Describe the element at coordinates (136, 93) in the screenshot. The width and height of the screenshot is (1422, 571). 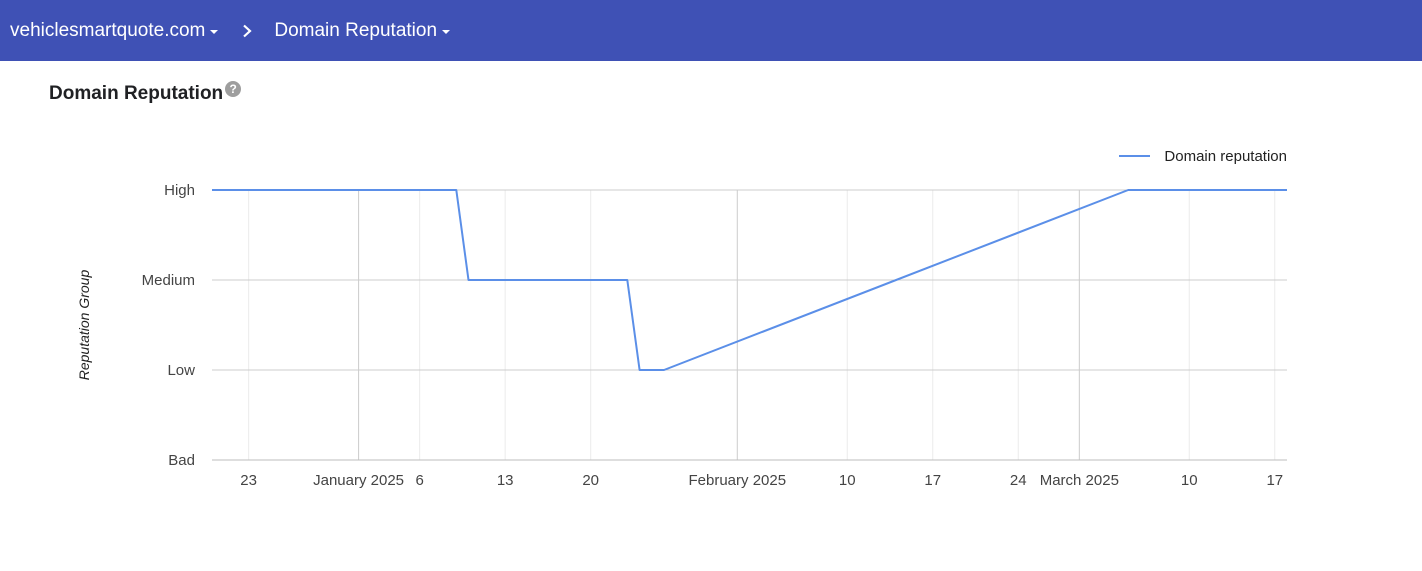
I see `page-title: Domain Reputation` at that location.